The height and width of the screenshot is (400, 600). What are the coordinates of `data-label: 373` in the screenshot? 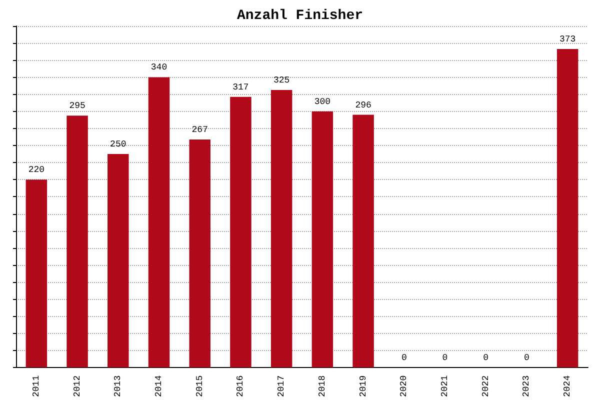 It's located at (567, 39).